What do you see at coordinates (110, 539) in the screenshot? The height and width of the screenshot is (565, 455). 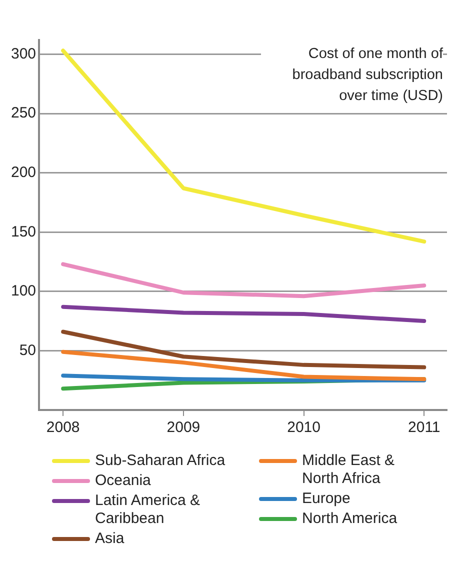 I see `legend-label: Asia` at bounding box center [110, 539].